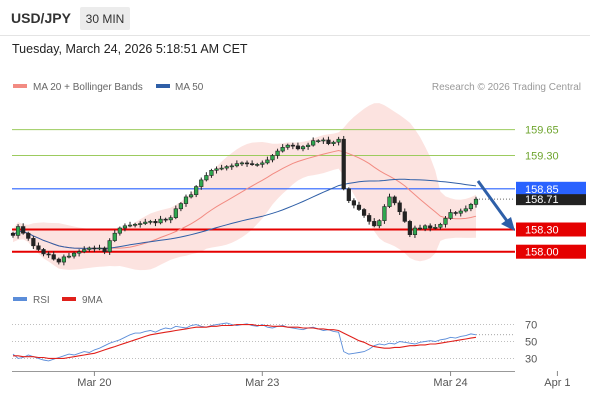 The image size is (590, 400). I want to click on ma50-legend-swatch, so click(163, 86).